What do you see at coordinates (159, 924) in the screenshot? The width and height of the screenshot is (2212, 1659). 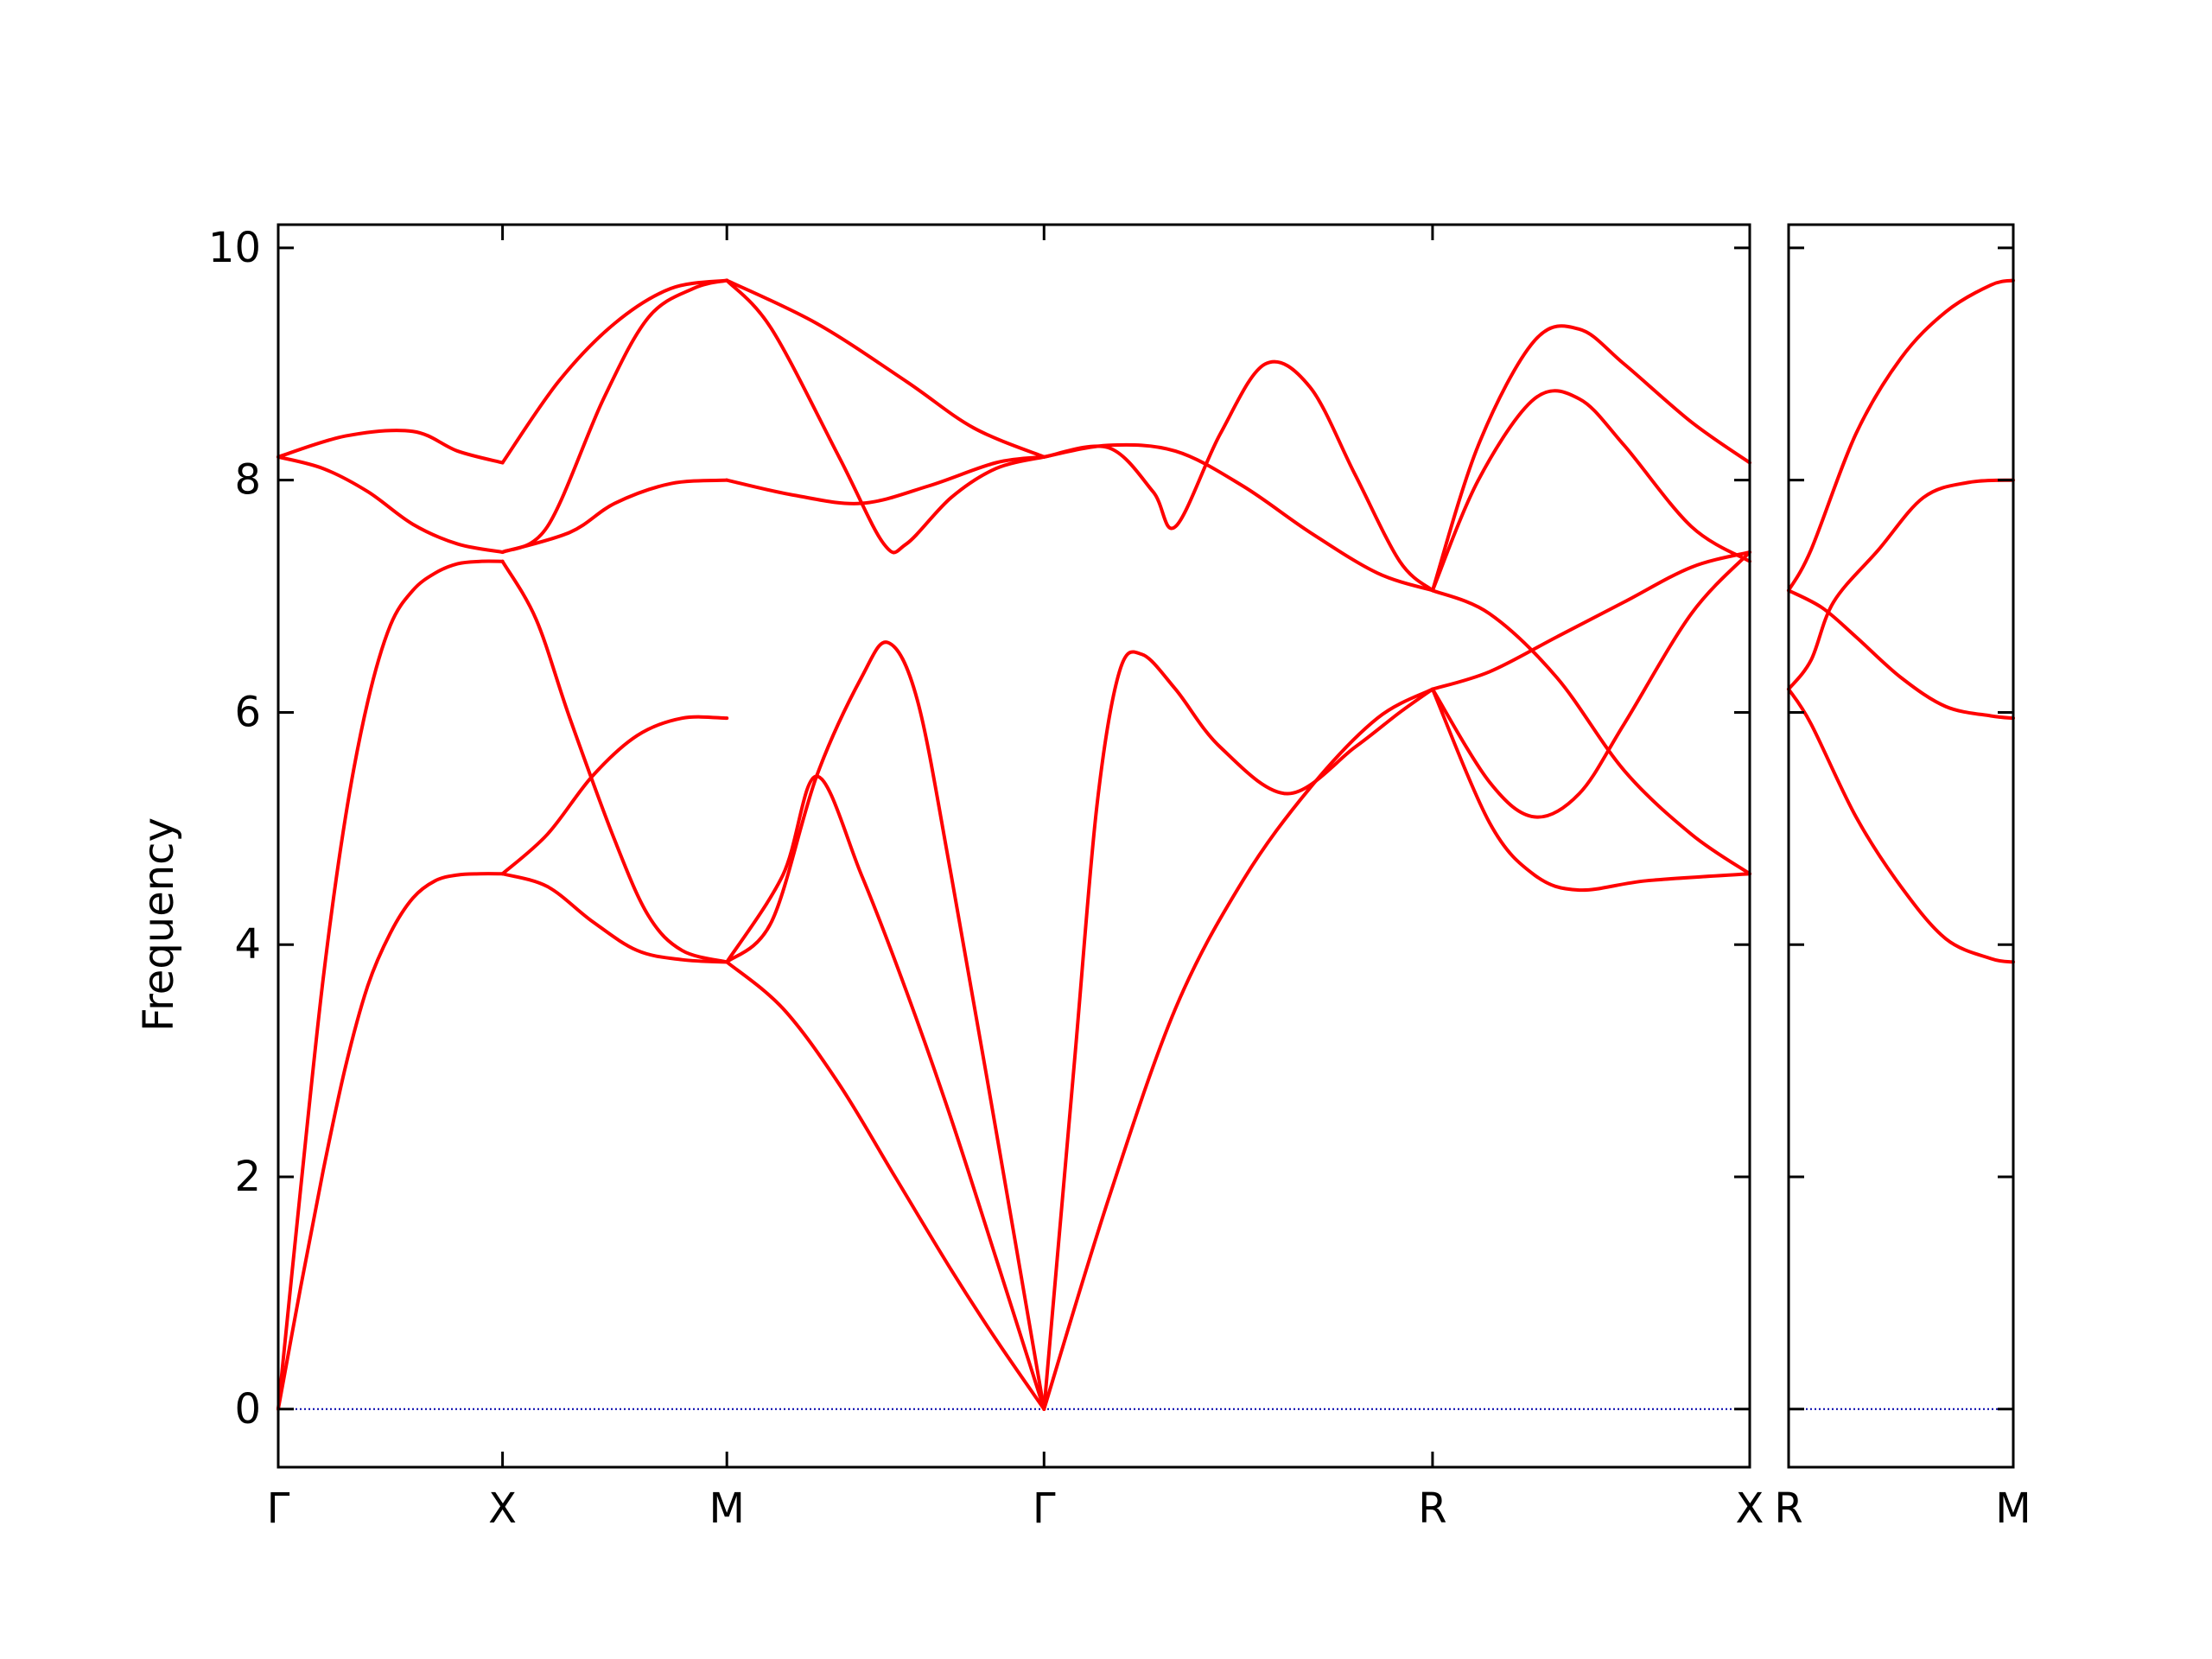 I see `y-axis-title: Frequency` at bounding box center [159, 924].